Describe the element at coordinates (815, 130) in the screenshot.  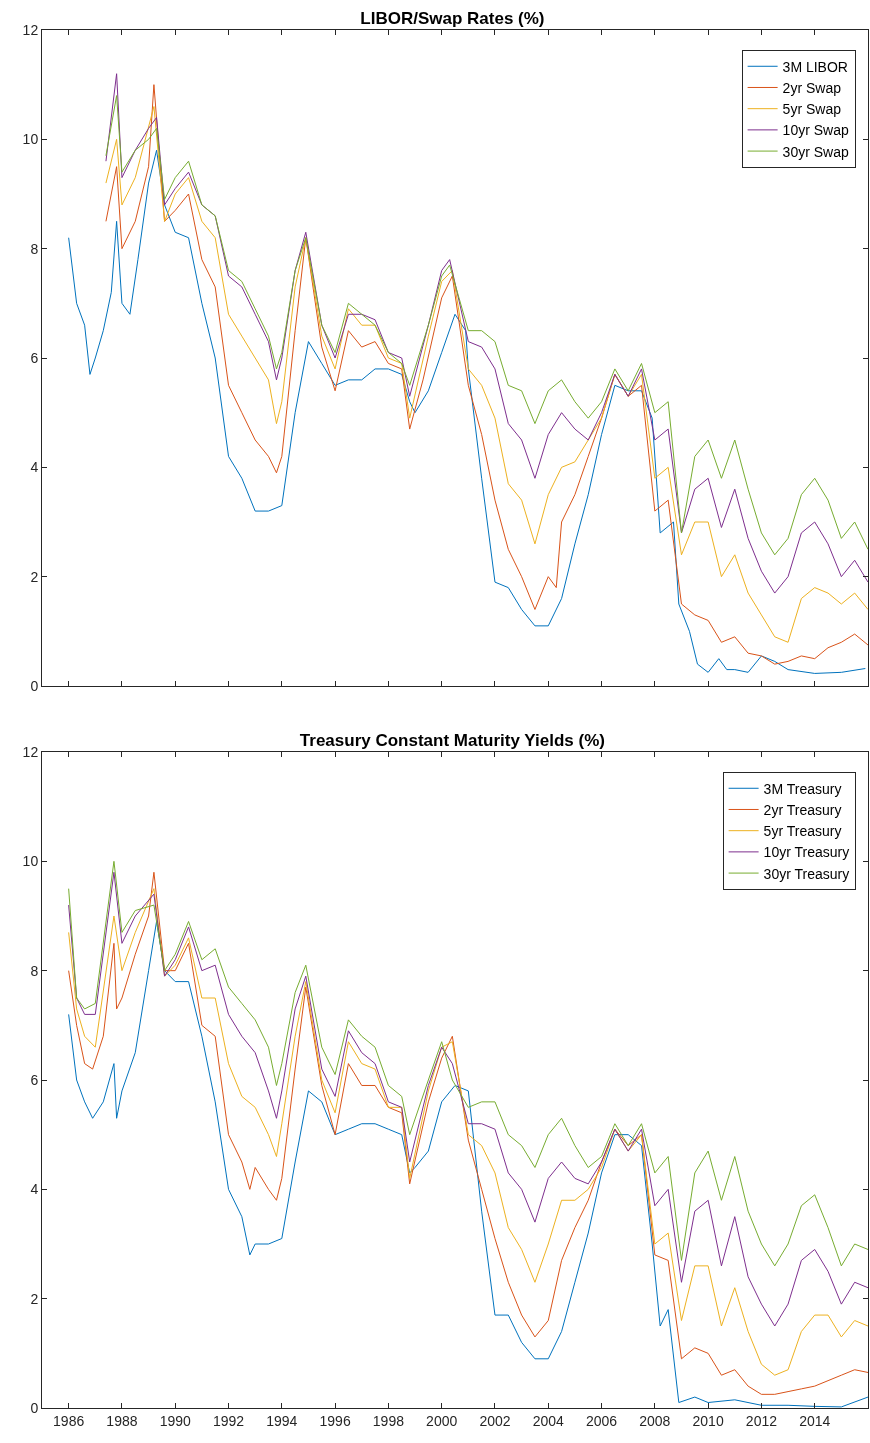
I see `legend-label: 10yr Swap` at that location.